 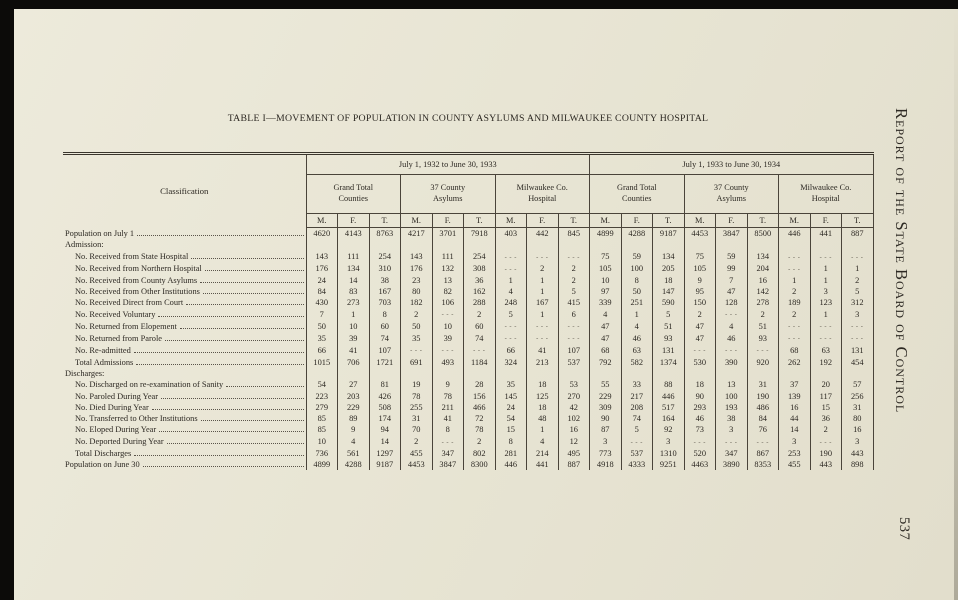 I want to click on row-label: Population on July 1, so click(x=184, y=234).